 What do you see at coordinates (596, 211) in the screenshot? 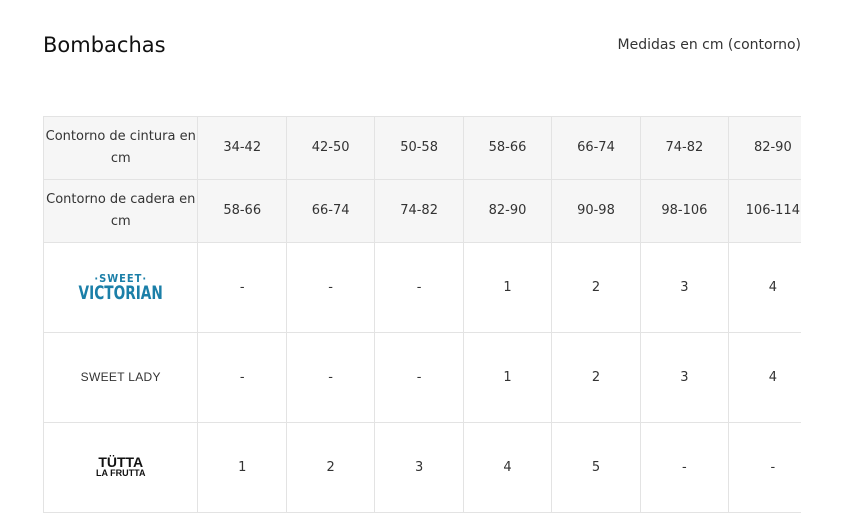
I see `measure-cell: 90-98` at bounding box center [596, 211].